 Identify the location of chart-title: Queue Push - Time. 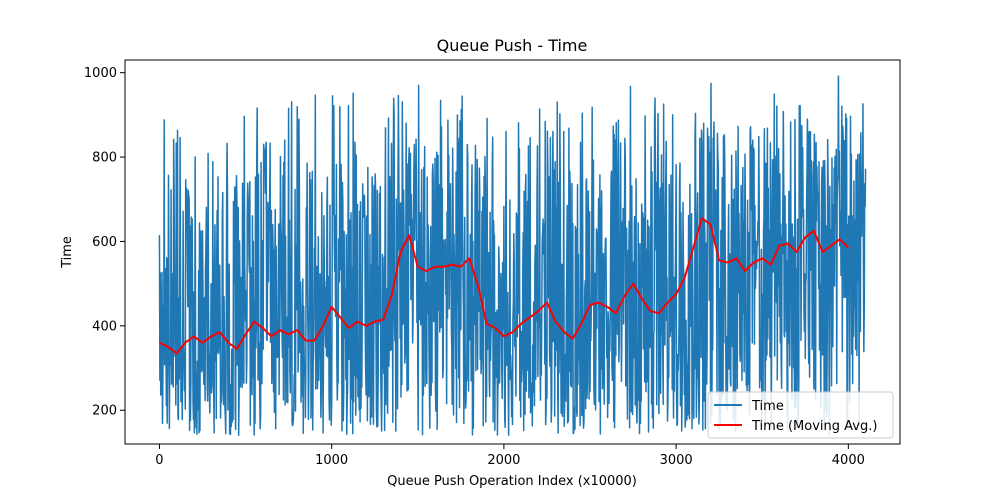
(512, 45).